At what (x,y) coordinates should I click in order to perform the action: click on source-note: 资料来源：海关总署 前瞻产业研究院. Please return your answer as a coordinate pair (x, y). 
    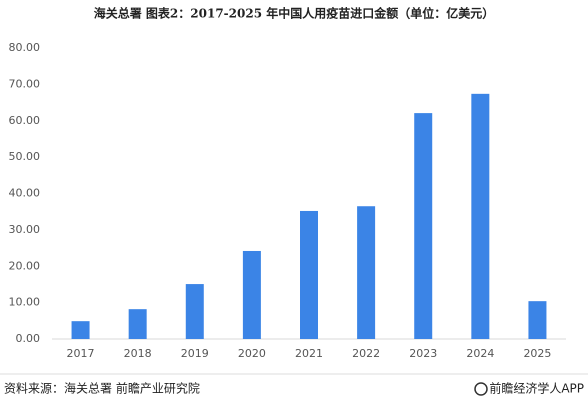
    Looking at the image, I should click on (102, 388).